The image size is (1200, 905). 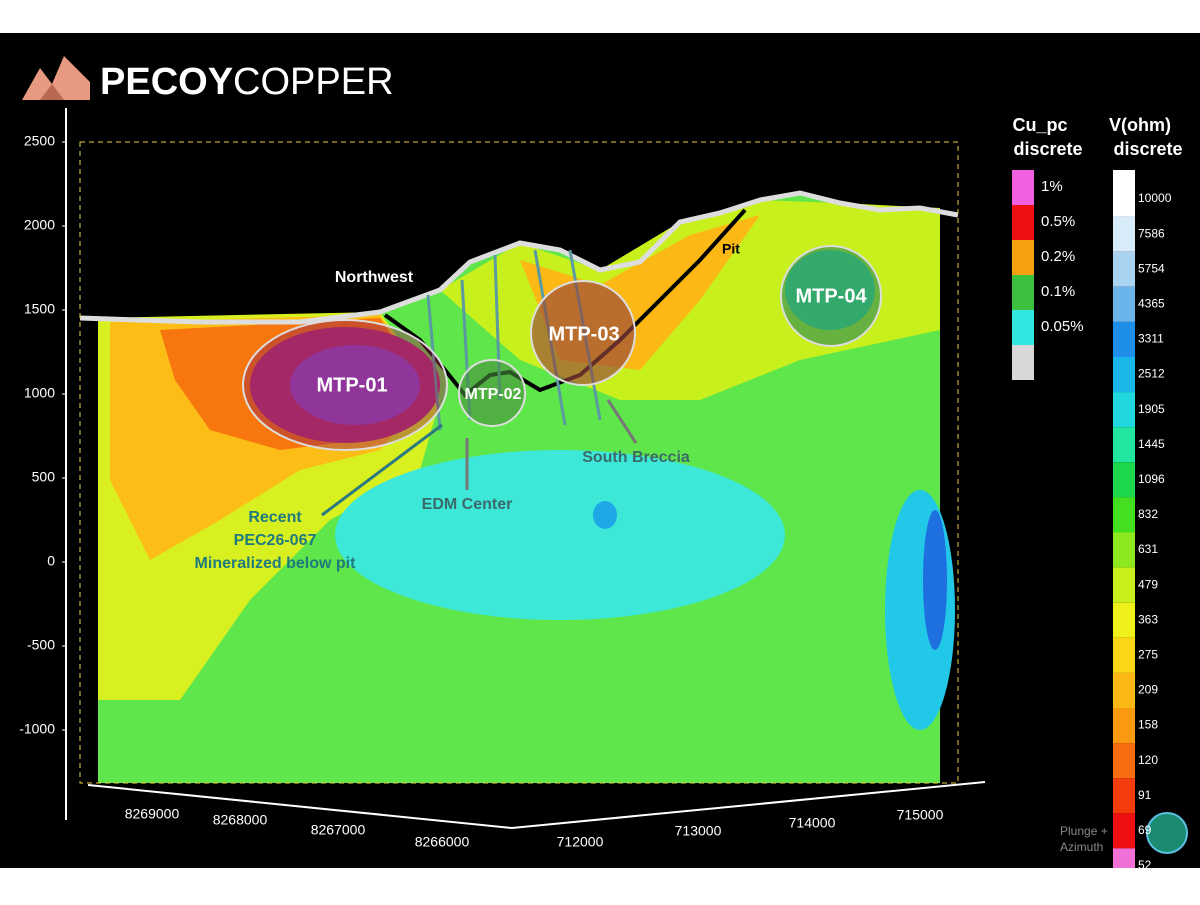 I want to click on legend-label: 275, so click(x=1148, y=654).